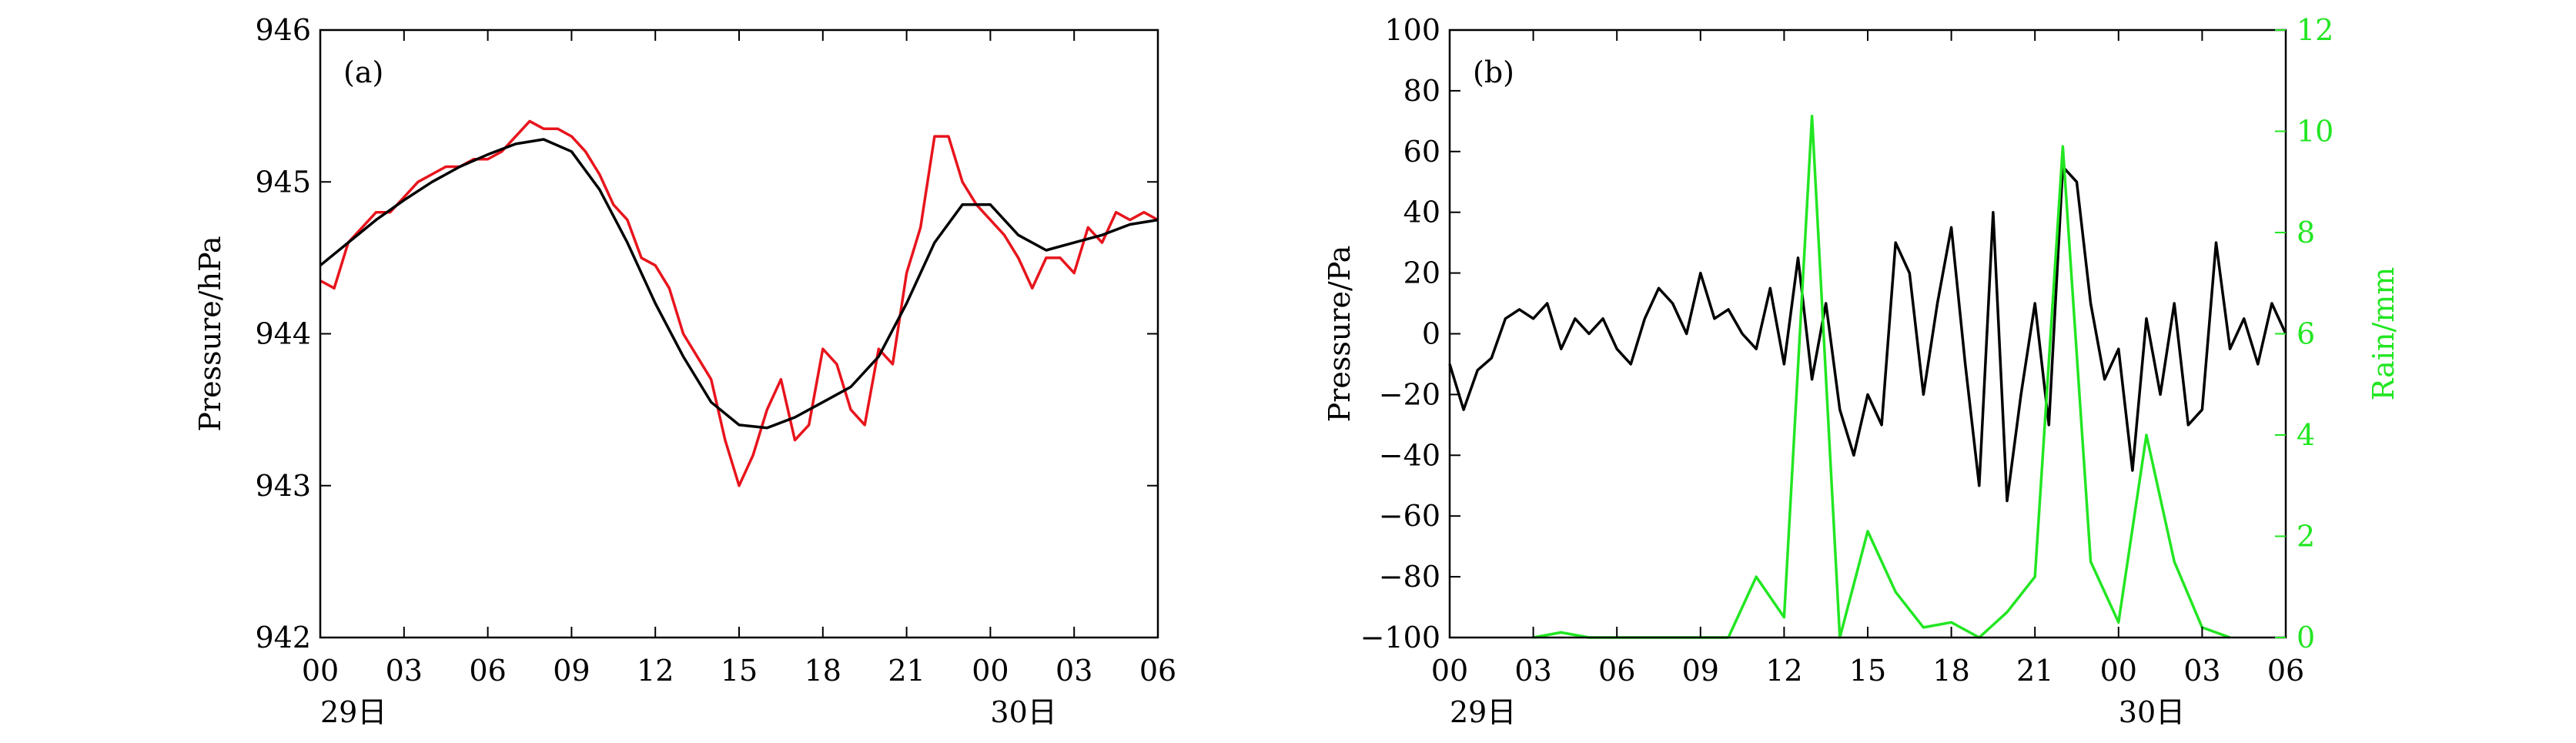  Describe the element at coordinates (1412, 30) in the screenshot. I see `y-tick-label: 100` at that location.